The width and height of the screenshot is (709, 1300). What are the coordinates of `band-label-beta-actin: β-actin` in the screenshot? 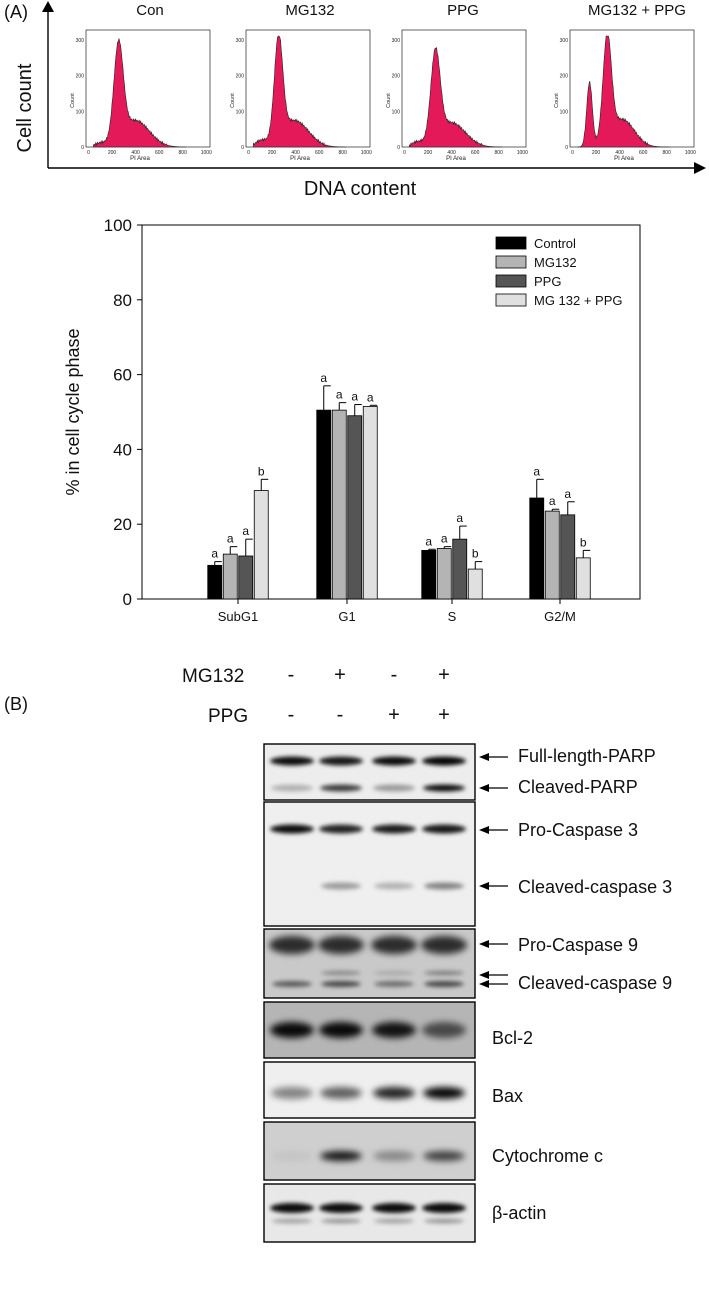 It's located at (519, 1213).